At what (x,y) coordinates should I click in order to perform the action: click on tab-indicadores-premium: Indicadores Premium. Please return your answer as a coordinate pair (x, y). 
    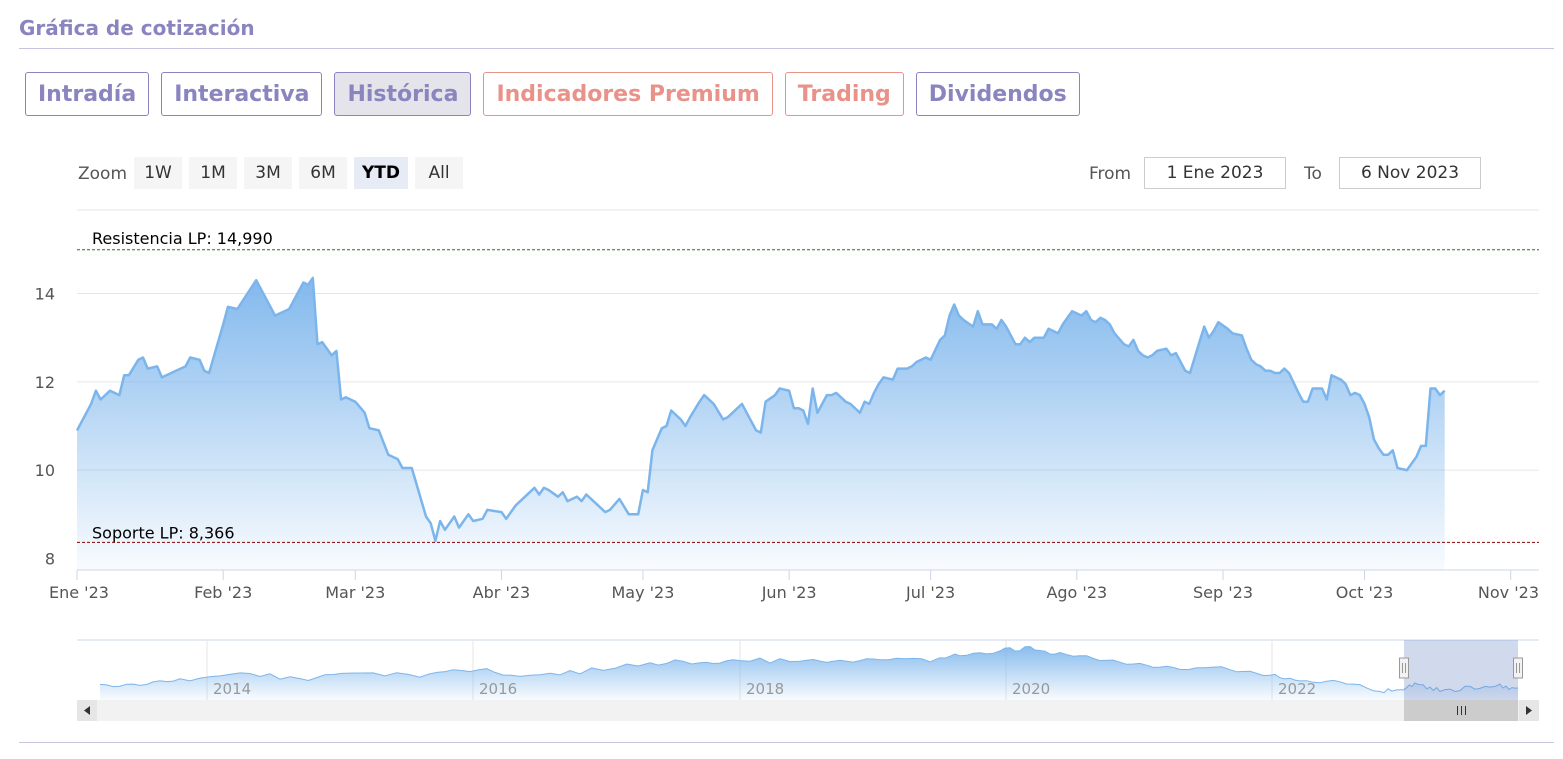
    Looking at the image, I should click on (628, 94).